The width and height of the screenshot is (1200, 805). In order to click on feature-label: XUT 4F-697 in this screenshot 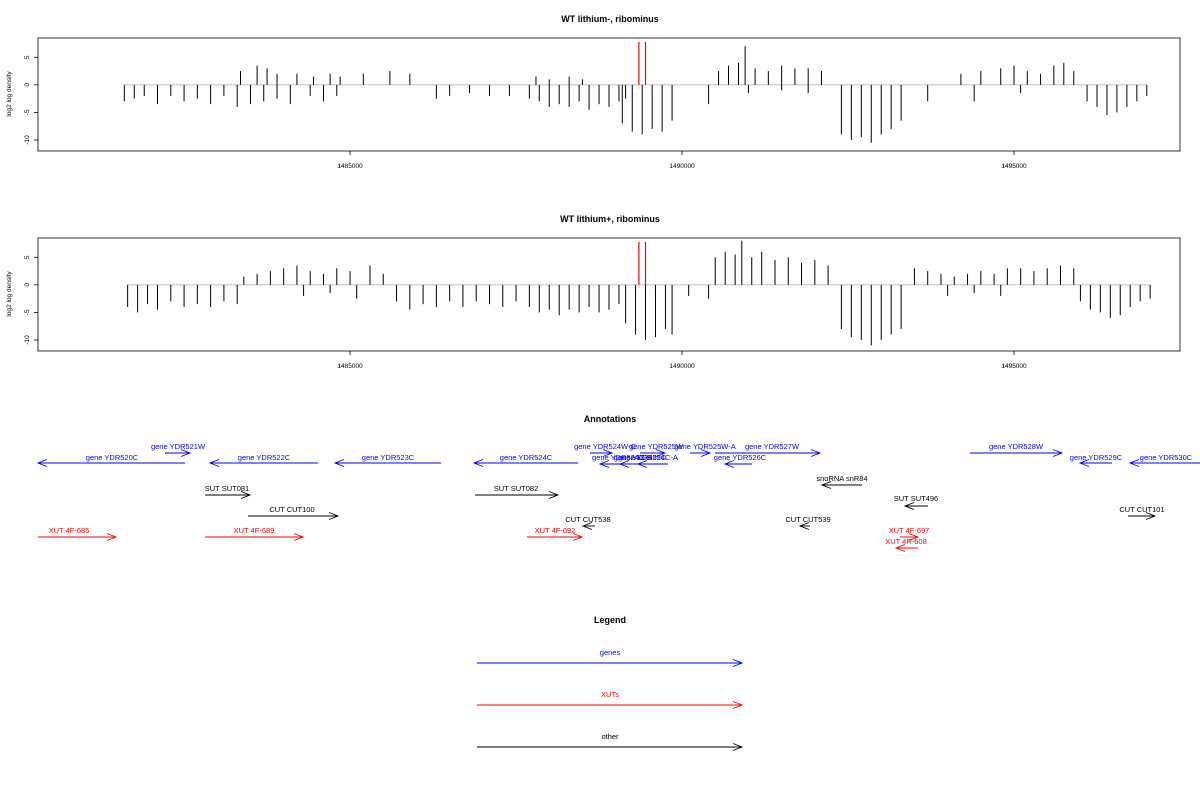, I will do `click(909, 530)`.